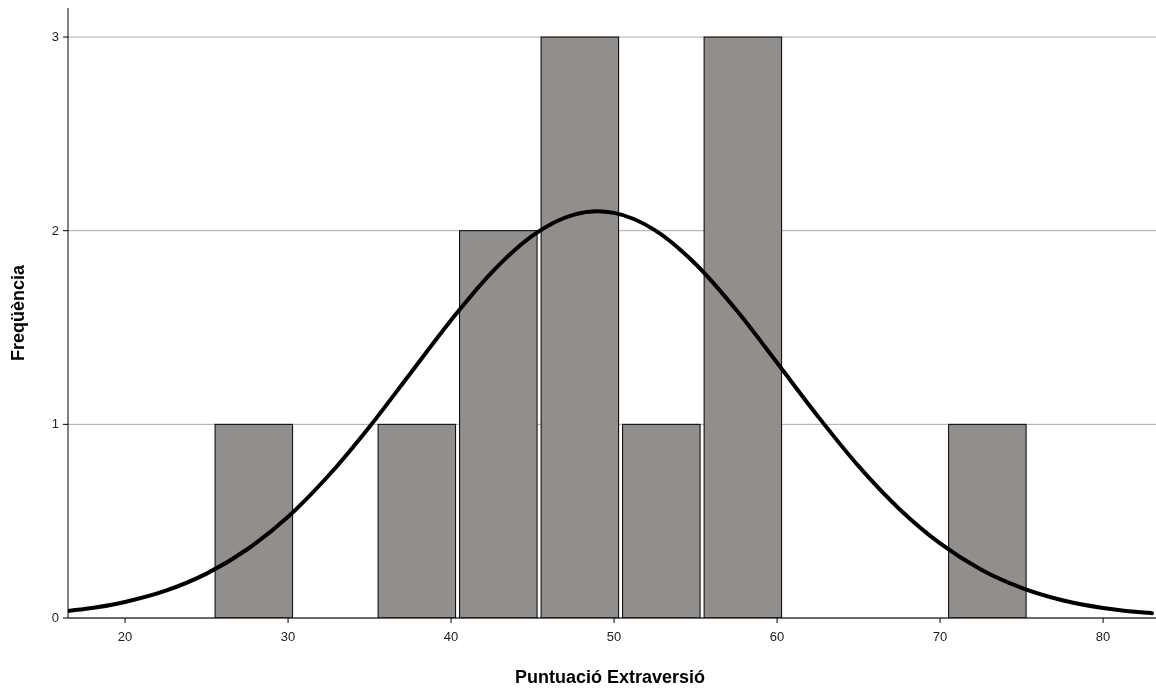 The width and height of the screenshot is (1156, 689). Describe the element at coordinates (55, 424) in the screenshot. I see `y-tick-label: 1` at that location.